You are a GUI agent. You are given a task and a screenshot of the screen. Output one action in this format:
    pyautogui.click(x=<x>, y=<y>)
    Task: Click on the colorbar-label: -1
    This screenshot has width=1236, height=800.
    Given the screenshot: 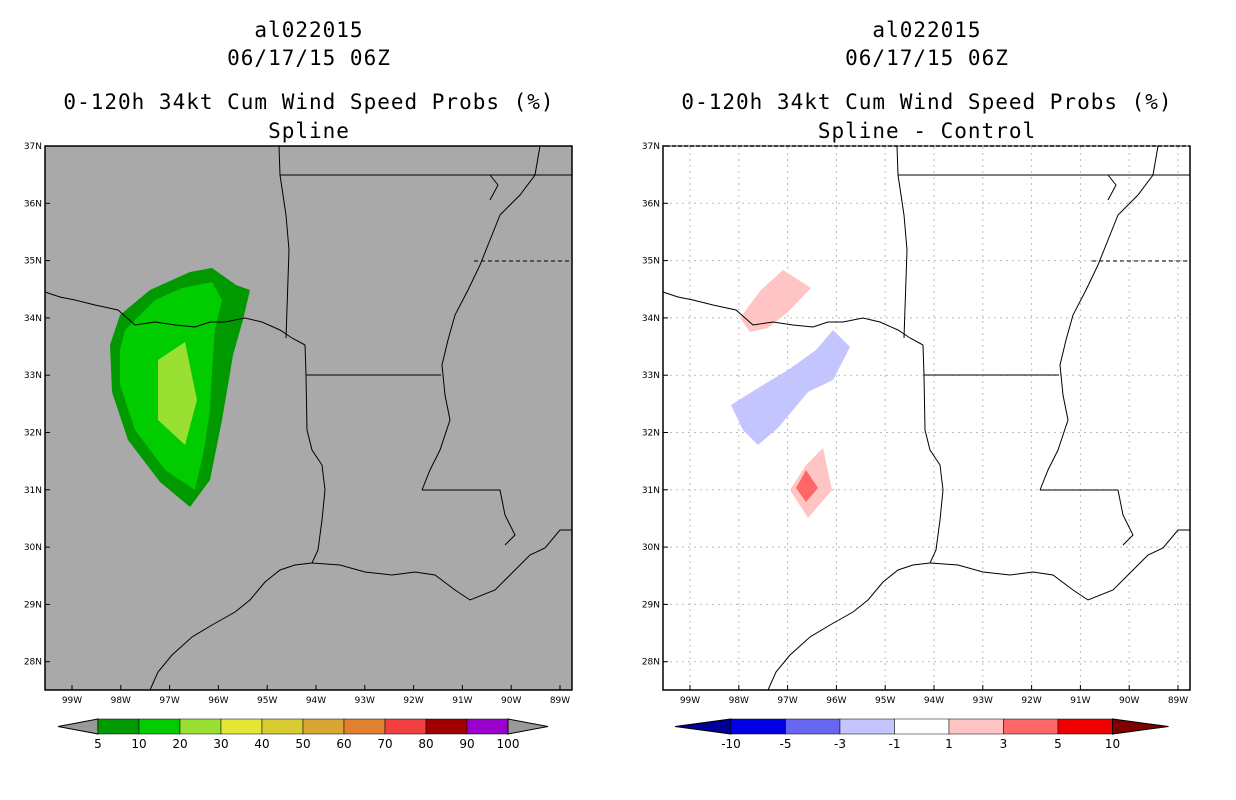 What is the action you would take?
    pyautogui.click(x=895, y=744)
    